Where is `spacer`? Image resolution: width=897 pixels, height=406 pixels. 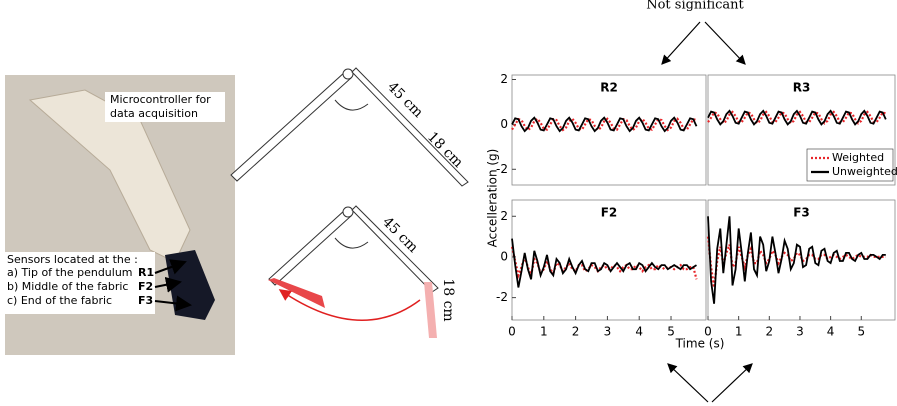 spacer is located at coordinates (294, 107).